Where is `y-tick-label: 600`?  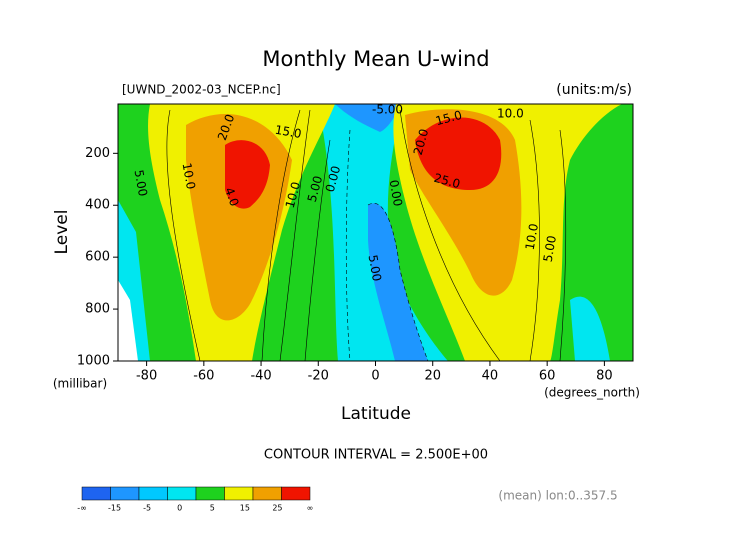 y-tick-label: 600 is located at coordinates (97, 257).